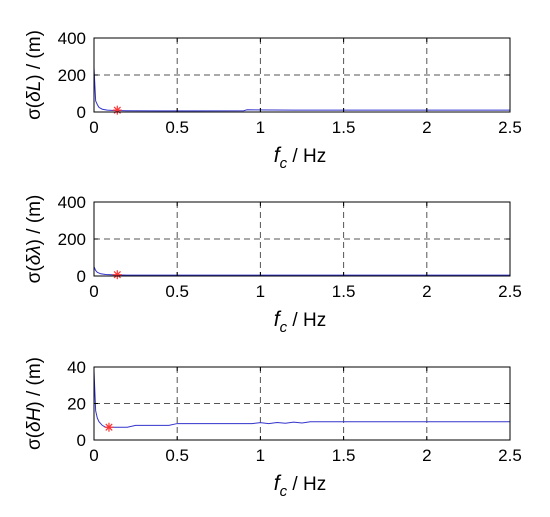 The width and height of the screenshot is (550, 517). I want to click on y-axis-label: σ(δH) / (m), so click(34, 403).